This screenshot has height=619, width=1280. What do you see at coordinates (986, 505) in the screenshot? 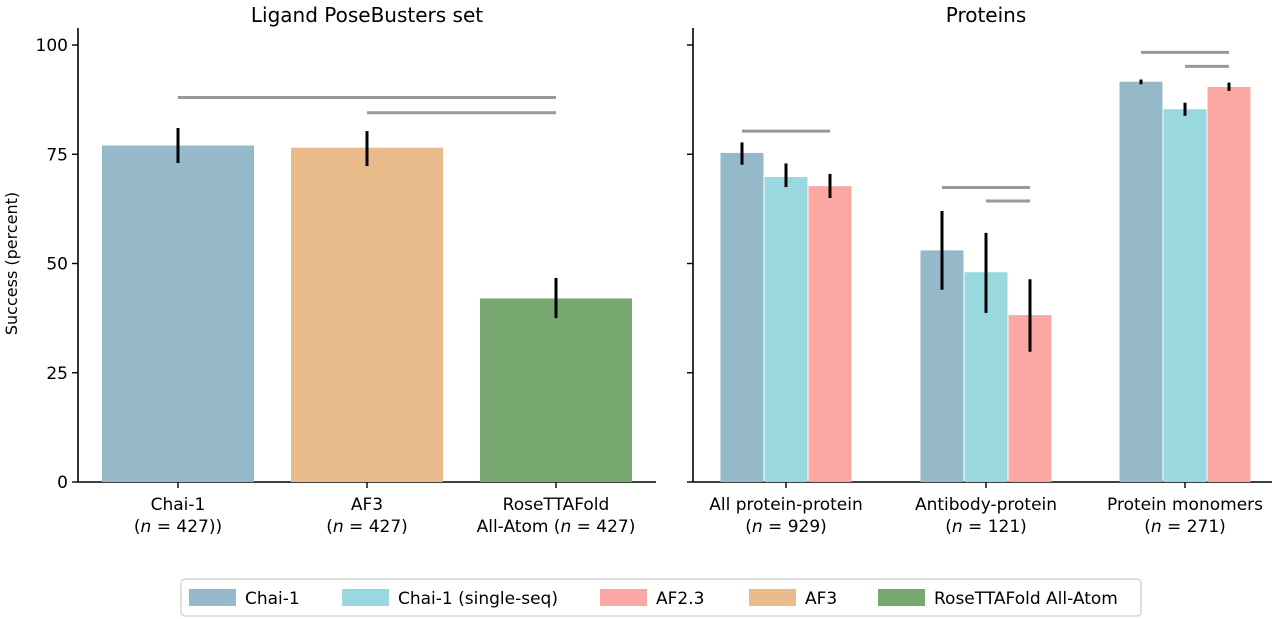
I see `x-category-label: Antibody-protein` at bounding box center [986, 505].